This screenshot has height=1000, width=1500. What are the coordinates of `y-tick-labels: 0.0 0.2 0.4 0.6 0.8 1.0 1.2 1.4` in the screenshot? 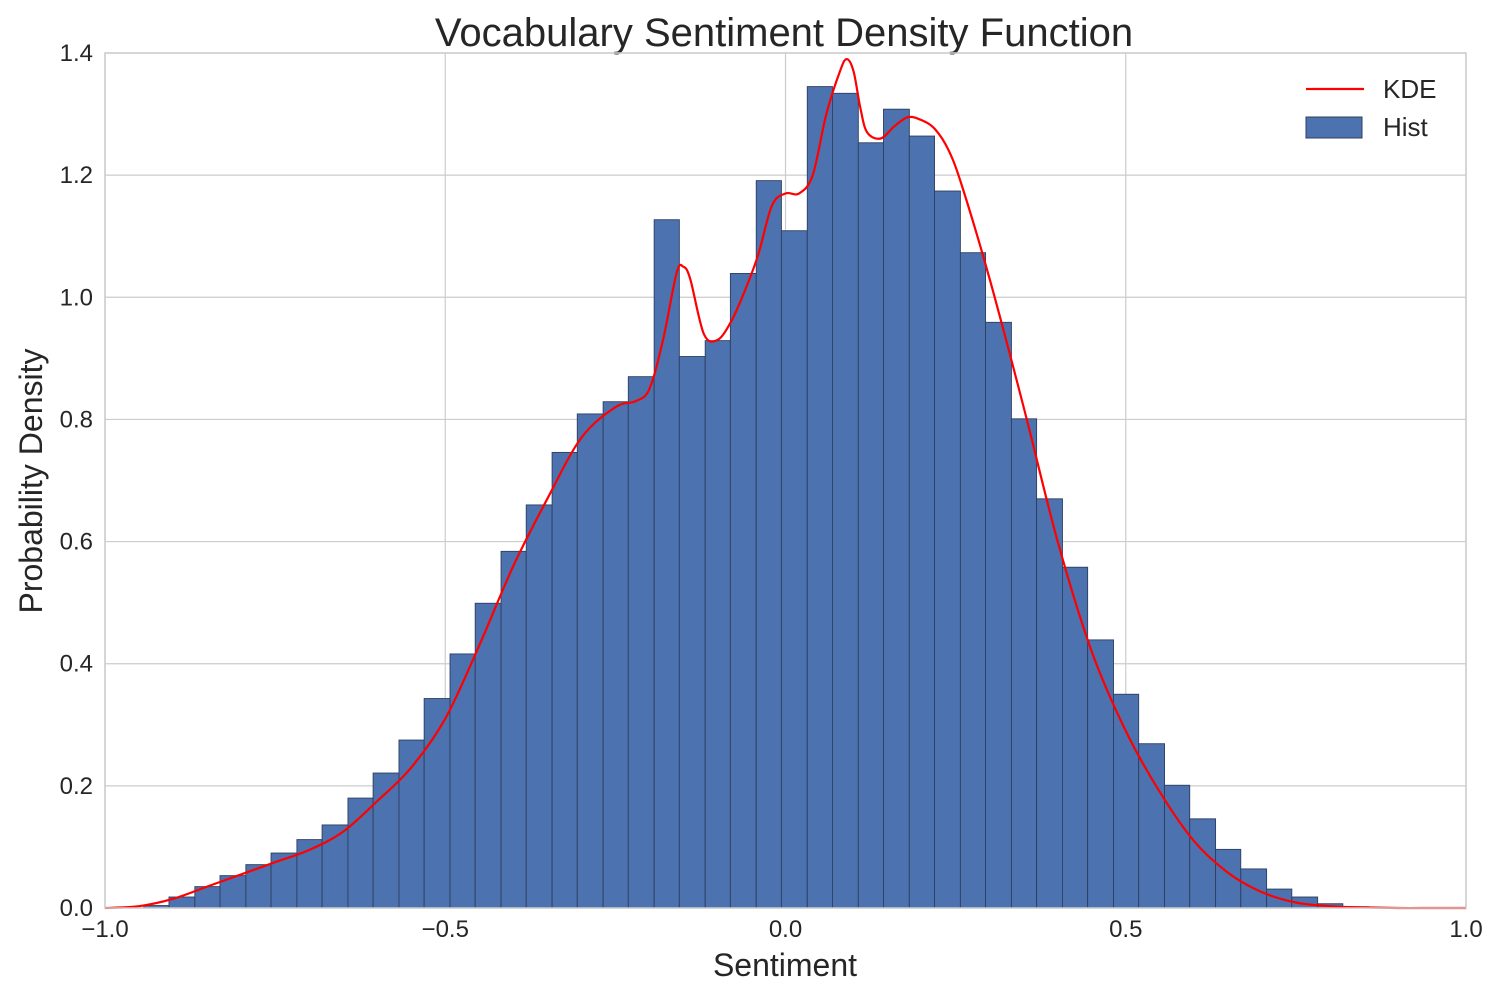 It's located at (76, 481).